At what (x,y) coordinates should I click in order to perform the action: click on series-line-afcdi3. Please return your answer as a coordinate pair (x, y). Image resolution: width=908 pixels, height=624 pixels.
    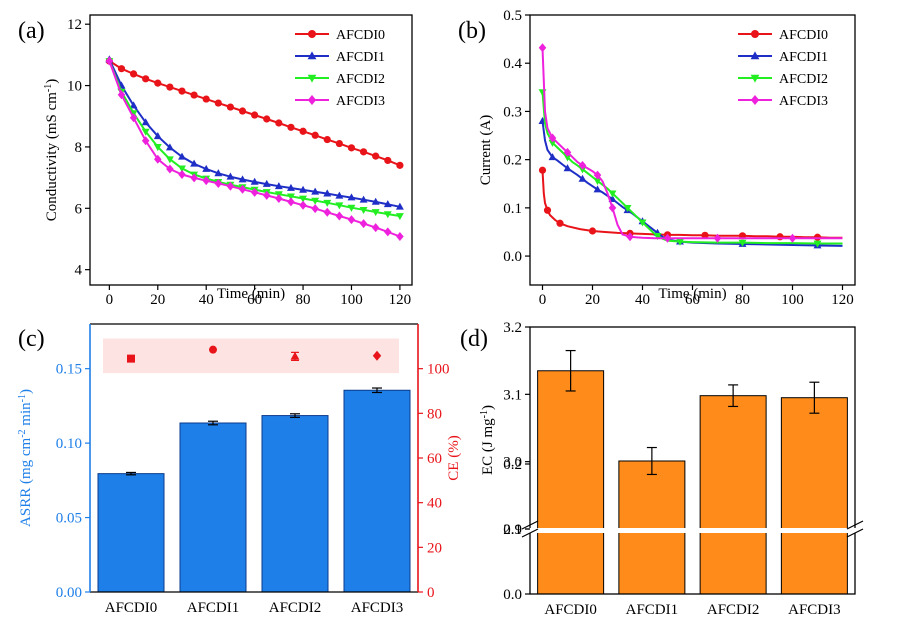
    Looking at the image, I should click on (692, 143).